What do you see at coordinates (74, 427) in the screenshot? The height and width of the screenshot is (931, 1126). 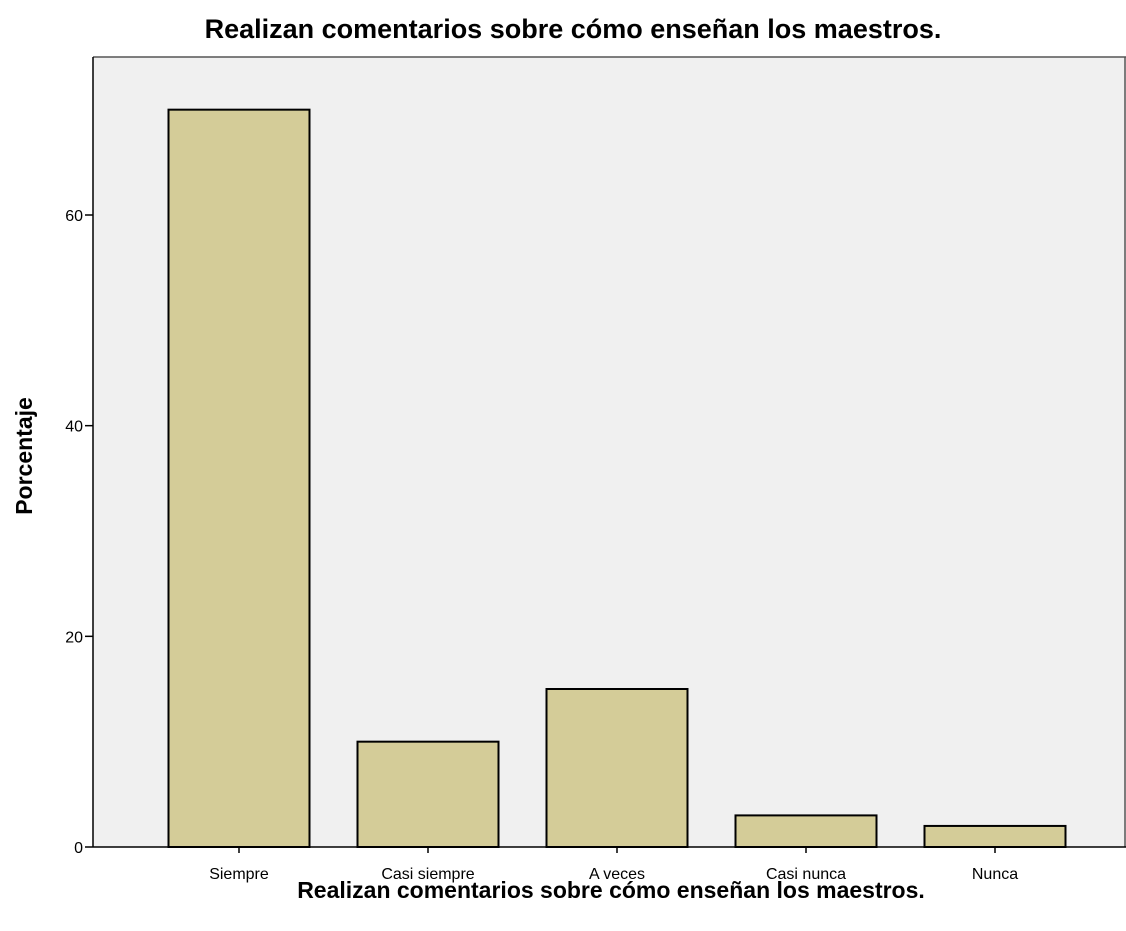 I see `y-tick-label: 40` at bounding box center [74, 427].